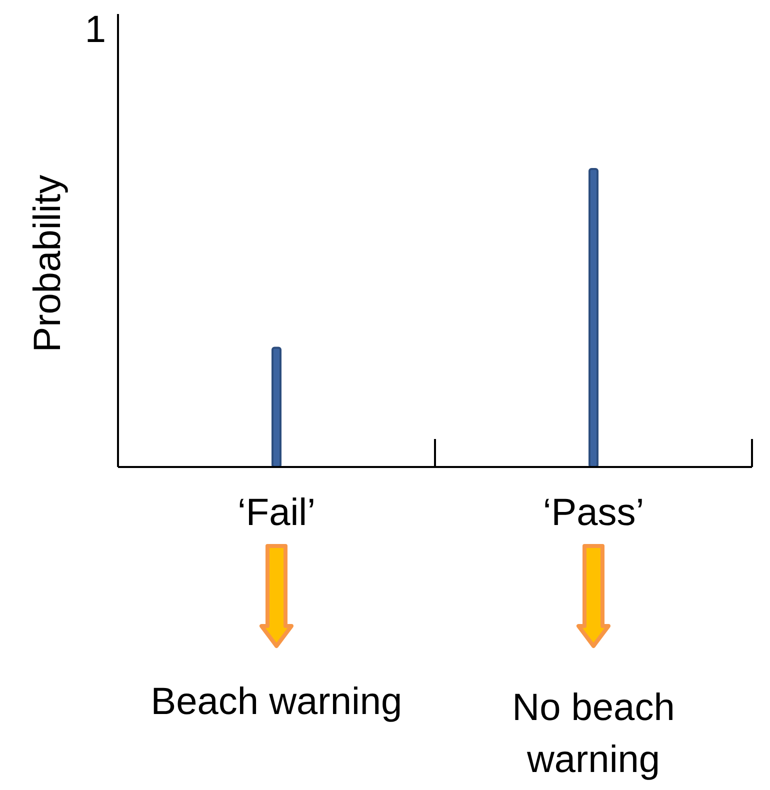 This screenshot has width=770, height=790. What do you see at coordinates (276, 702) in the screenshot?
I see `text: Beach warning` at bounding box center [276, 702].